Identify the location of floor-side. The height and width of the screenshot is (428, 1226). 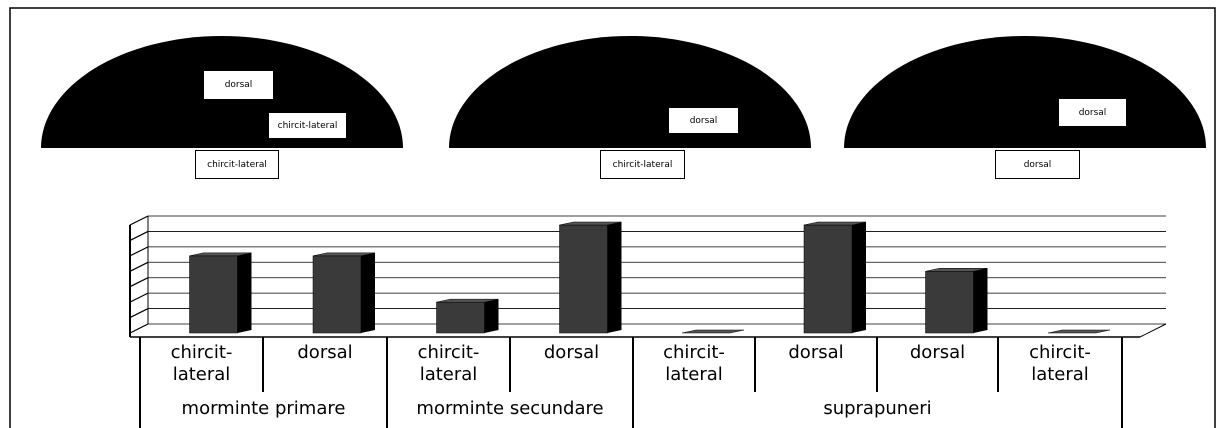
(1153, 330).